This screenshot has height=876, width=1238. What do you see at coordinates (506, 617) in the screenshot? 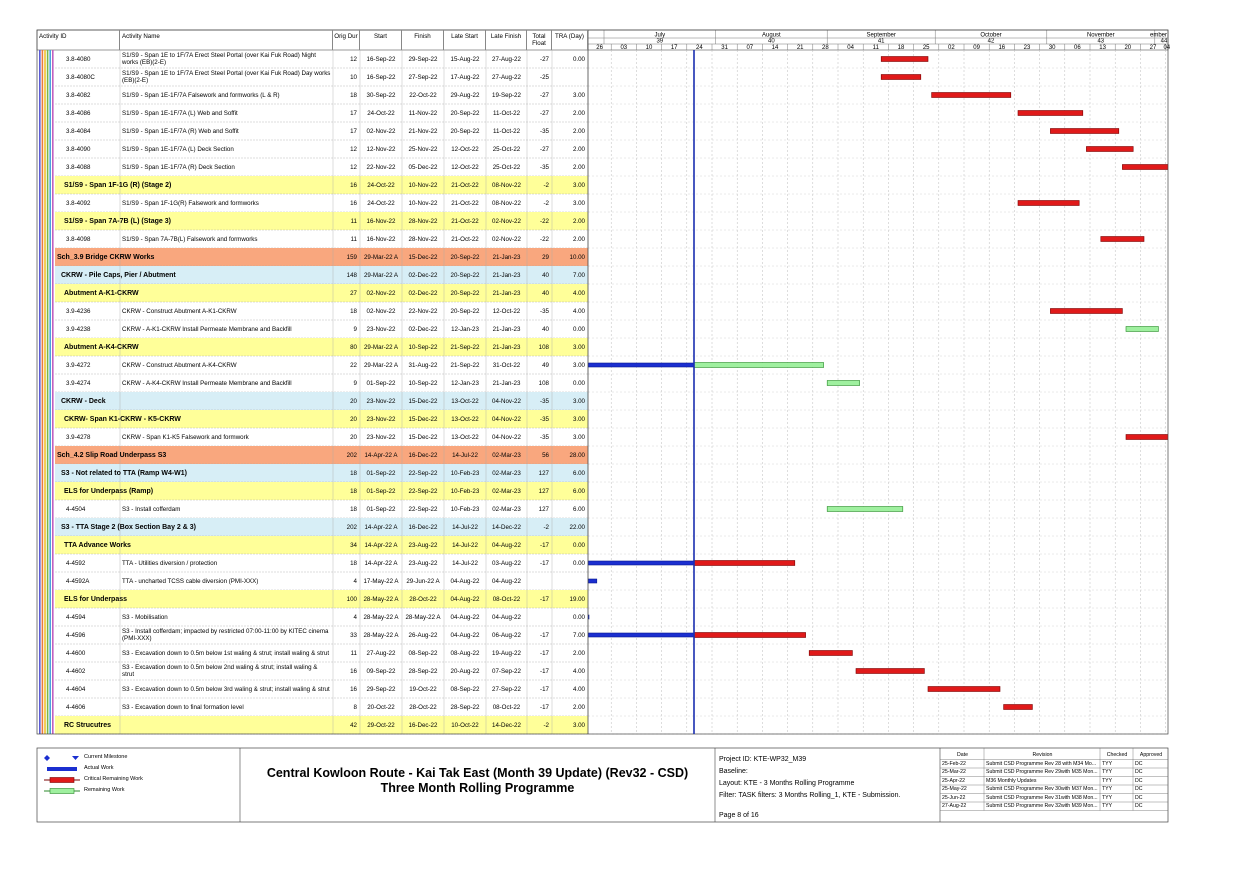
I see `late-finish: 04-Aug-22` at bounding box center [506, 617].